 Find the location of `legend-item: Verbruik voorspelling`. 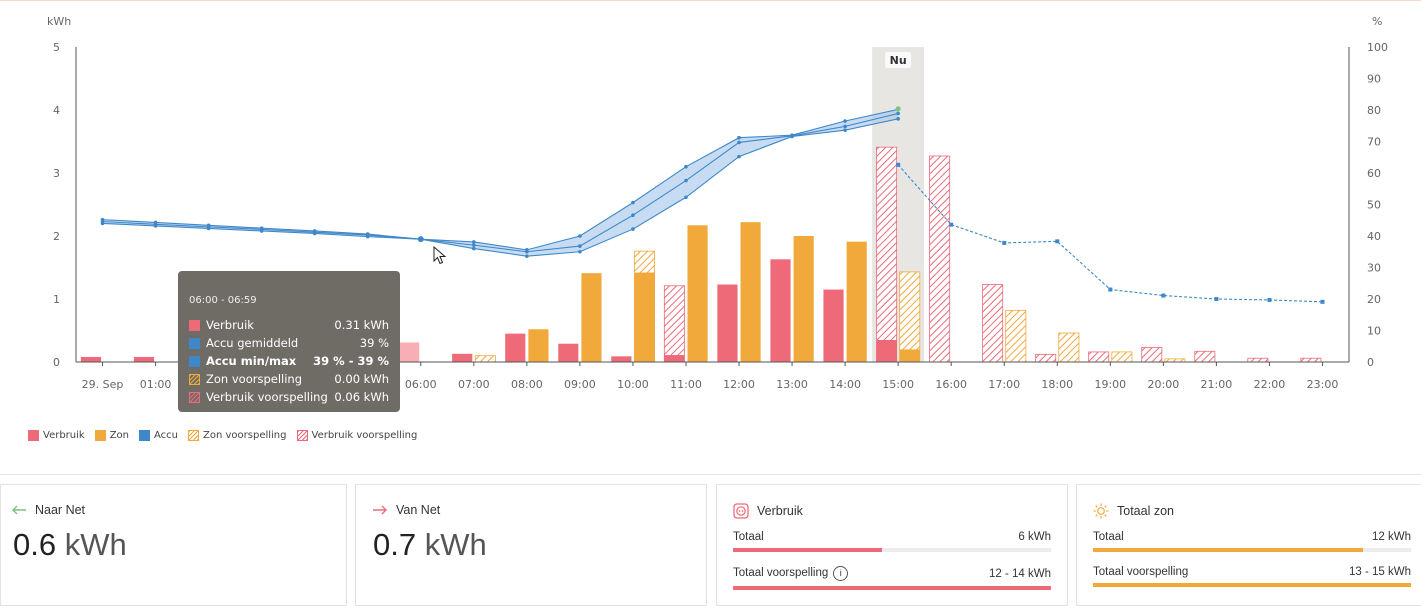

legend-item: Verbruik voorspelling is located at coordinates (357, 435).